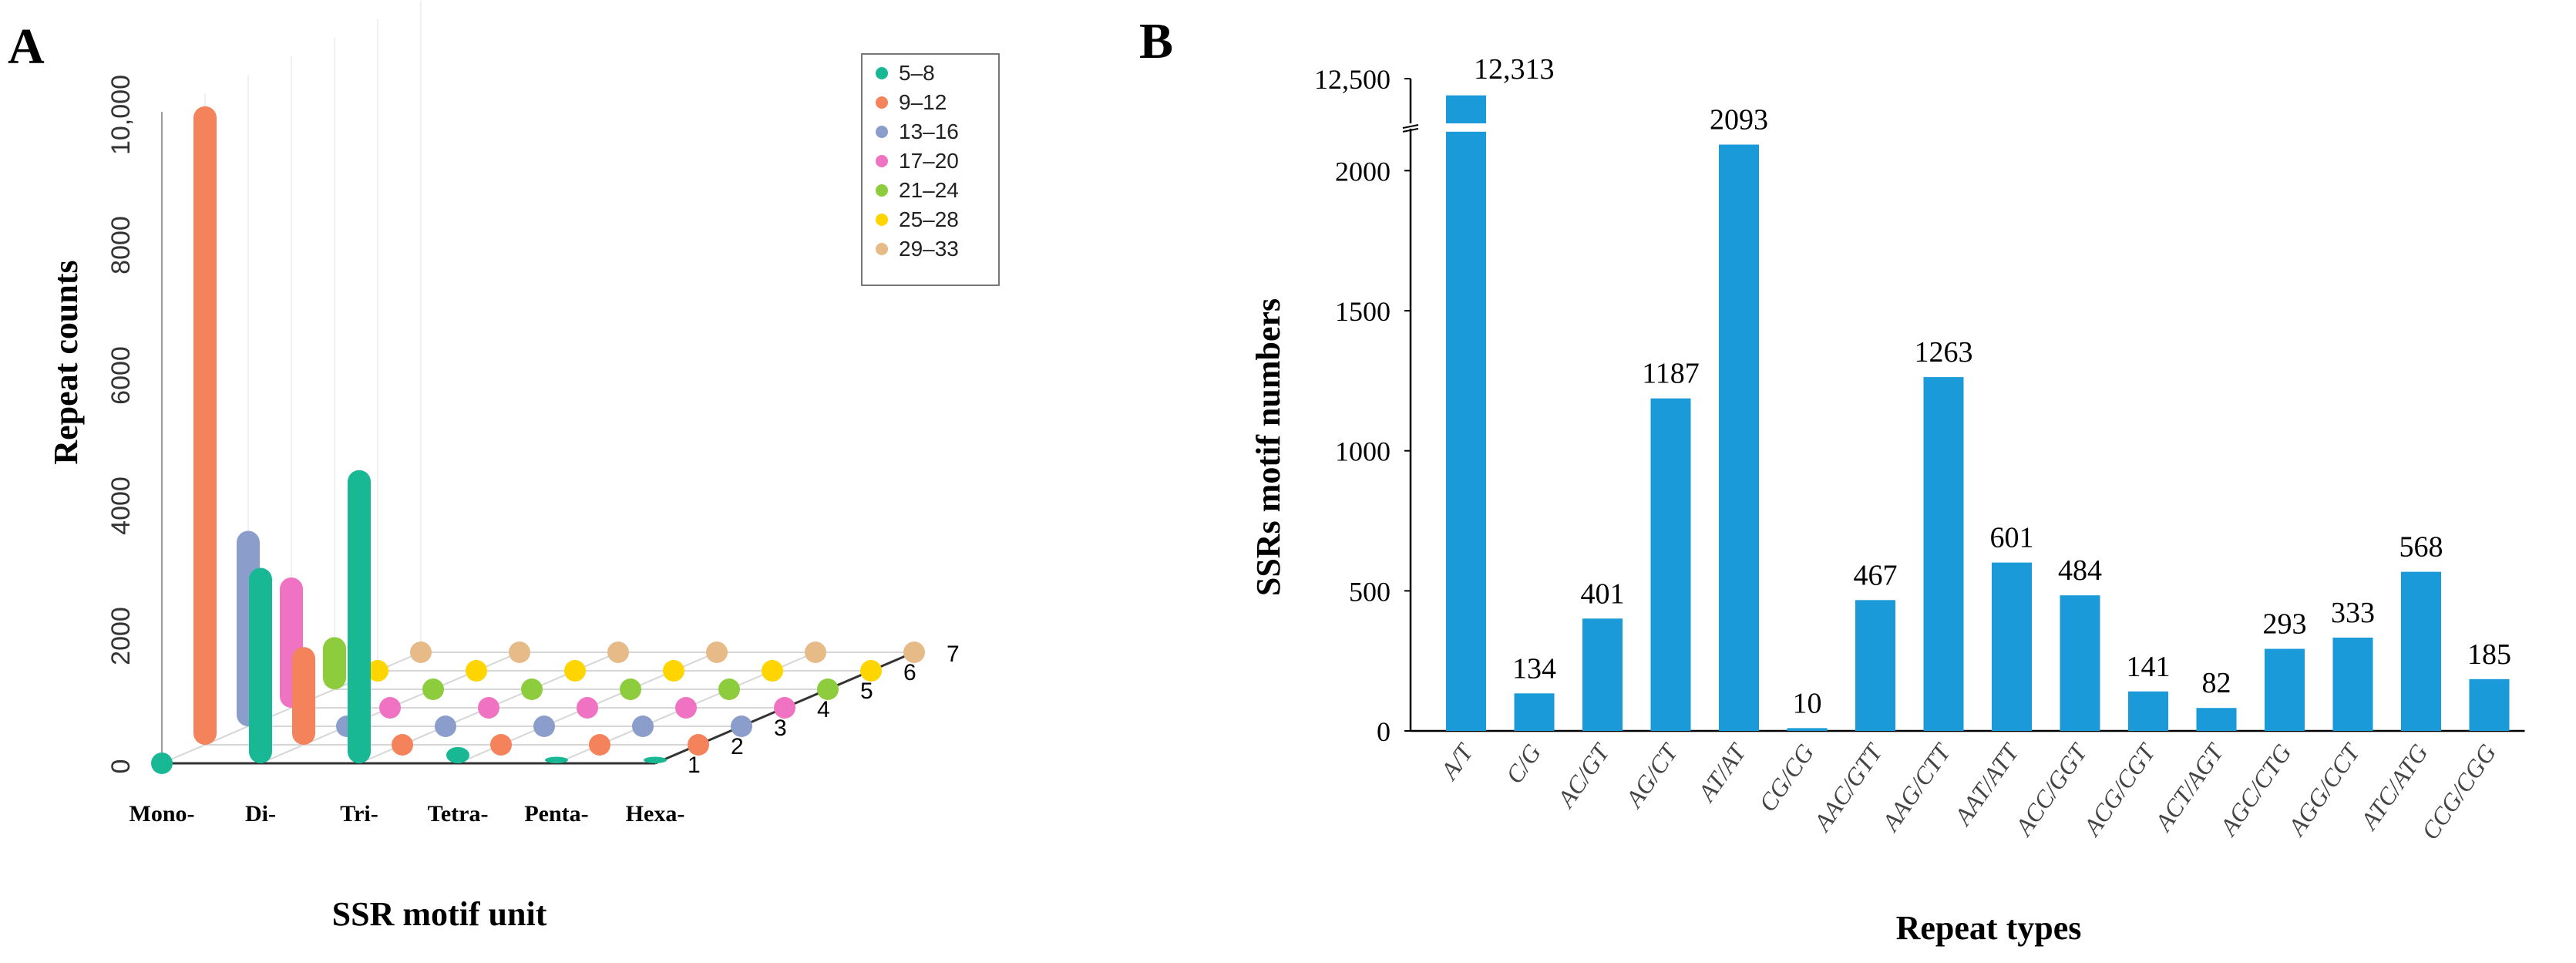 This screenshot has width=2576, height=963. What do you see at coordinates (1156, 41) in the screenshot?
I see `panel-b-letter: B` at bounding box center [1156, 41].